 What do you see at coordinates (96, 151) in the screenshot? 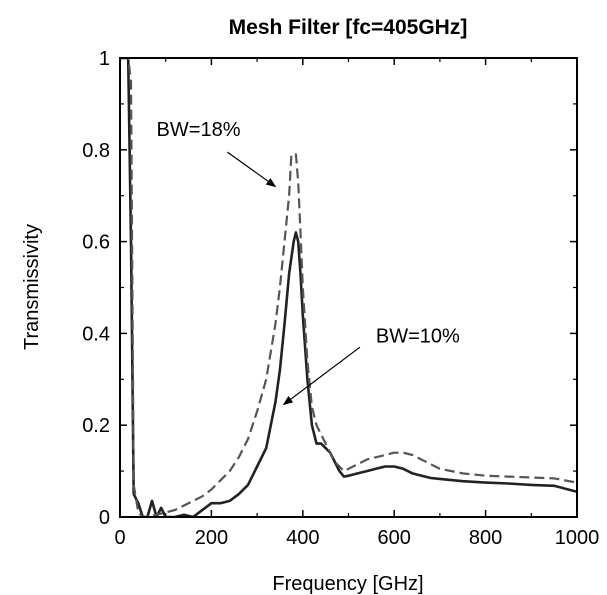
I see `y-tick-label: 0.8` at bounding box center [96, 151].